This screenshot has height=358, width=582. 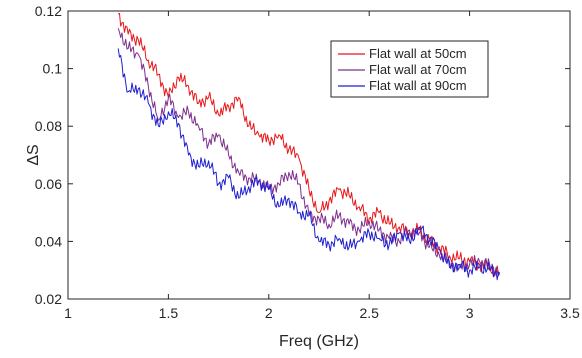 What do you see at coordinates (48, 11) in the screenshot?
I see `y-tick-label: 0.12` at bounding box center [48, 11].